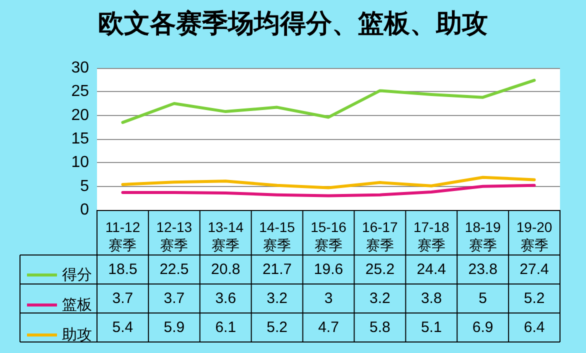 The width and height of the screenshot is (586, 353). What do you see at coordinates (293, 24) in the screenshot?
I see `chart-title: 欧文各赛季场均得分、篮板、助攻` at bounding box center [293, 24].